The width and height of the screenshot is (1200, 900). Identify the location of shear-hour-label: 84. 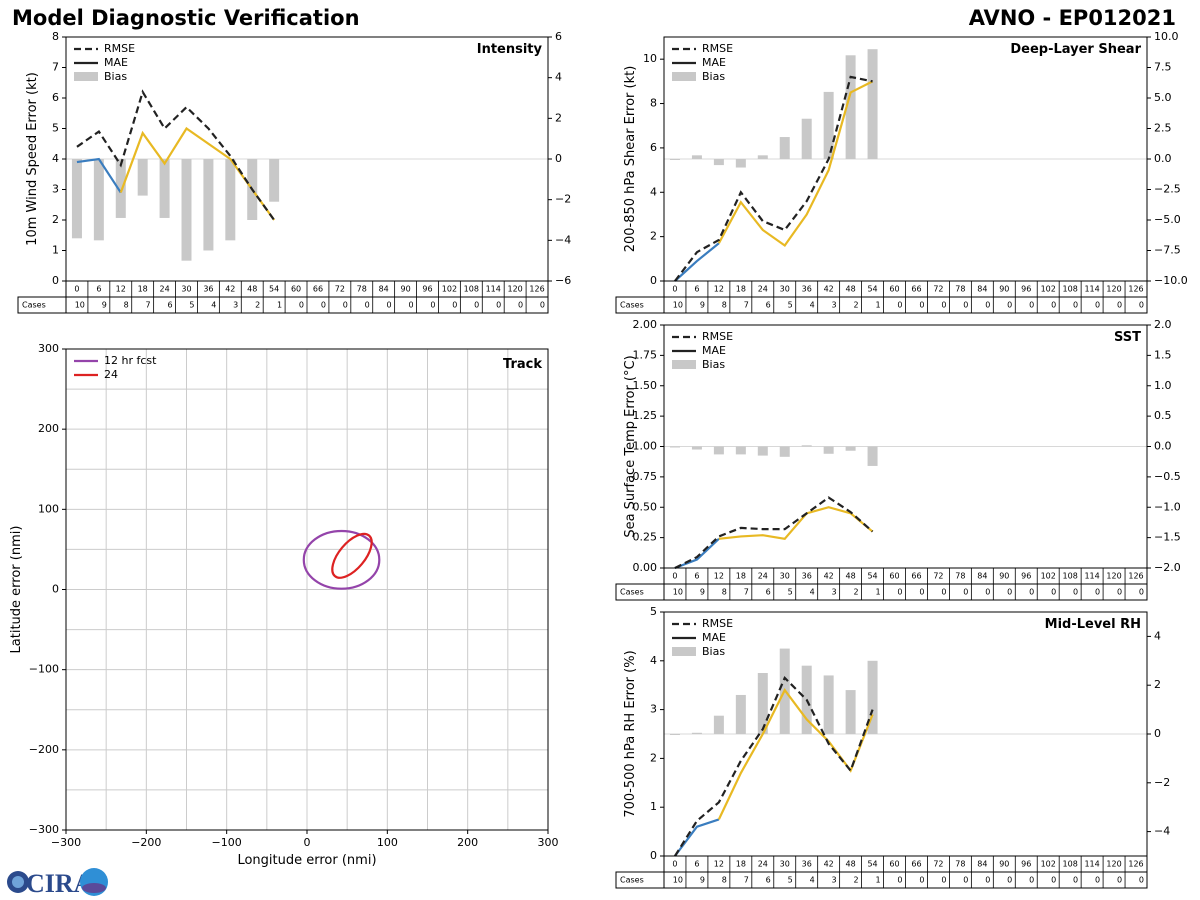
(982, 289).